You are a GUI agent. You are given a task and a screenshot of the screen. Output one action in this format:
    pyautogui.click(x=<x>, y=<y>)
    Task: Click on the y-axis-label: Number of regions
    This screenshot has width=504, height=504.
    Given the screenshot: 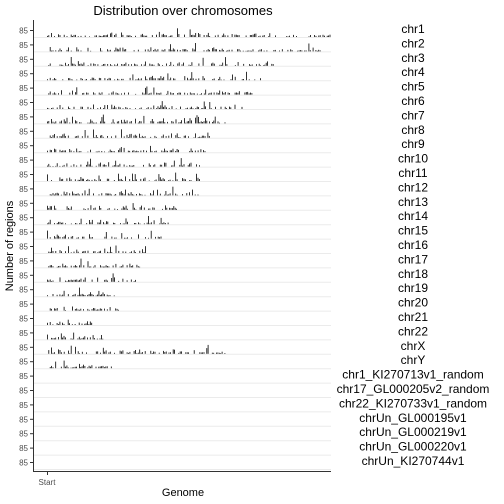 What is the action you would take?
    pyautogui.click(x=10, y=245)
    